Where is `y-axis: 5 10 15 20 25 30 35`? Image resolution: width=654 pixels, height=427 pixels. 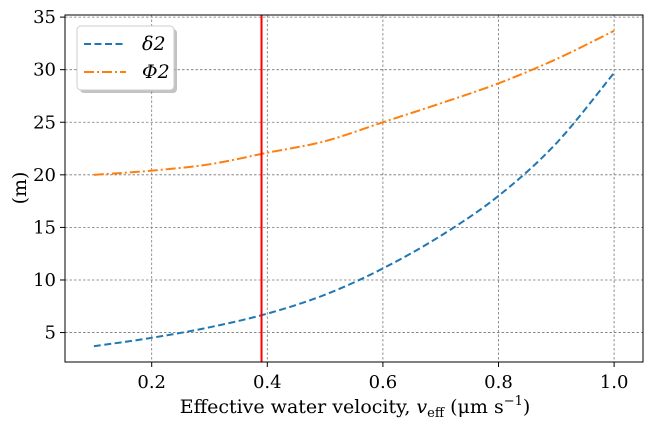
y-axis: 5 10 15 20 25 30 35 is located at coordinates (49, 175).